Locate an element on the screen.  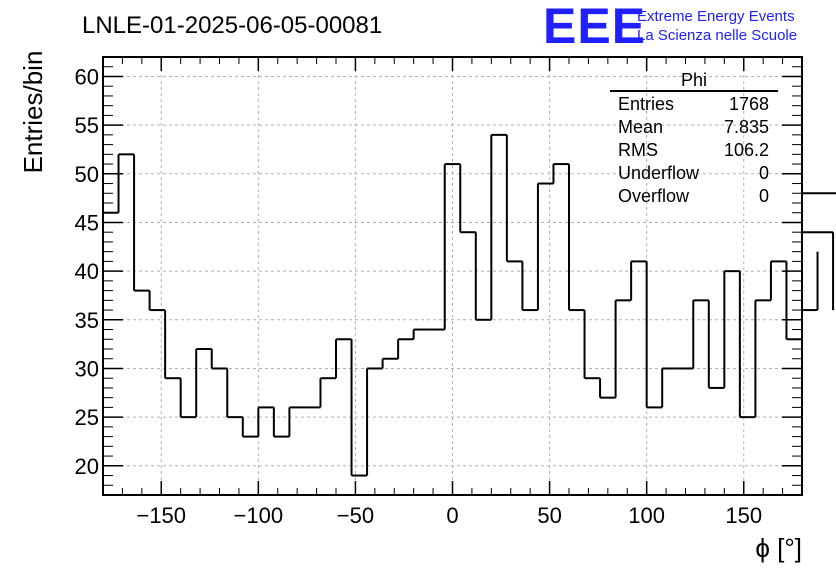
x-tick-label: −150 is located at coordinates (161, 515).